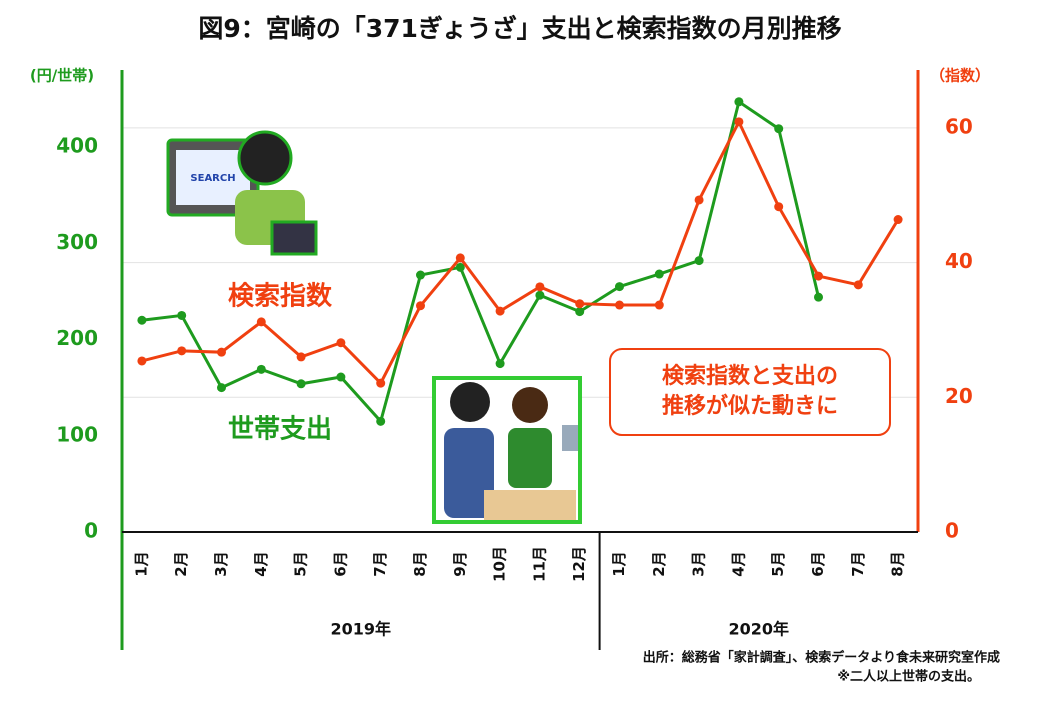 The height and width of the screenshot is (724, 1040). Describe the element at coordinates (361, 629) in the screenshot. I see `year-label: 2019年` at that location.